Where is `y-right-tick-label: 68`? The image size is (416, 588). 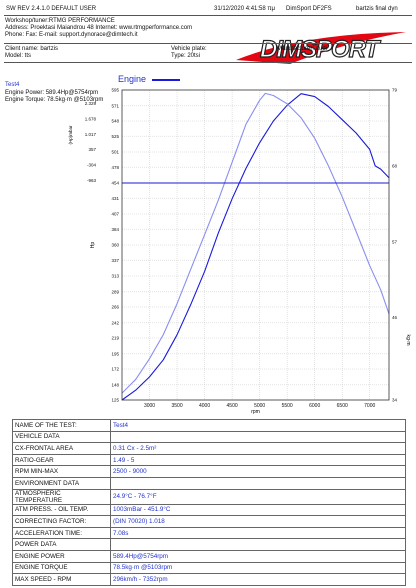 y-right-tick-label: 68 is located at coordinates (395, 165).